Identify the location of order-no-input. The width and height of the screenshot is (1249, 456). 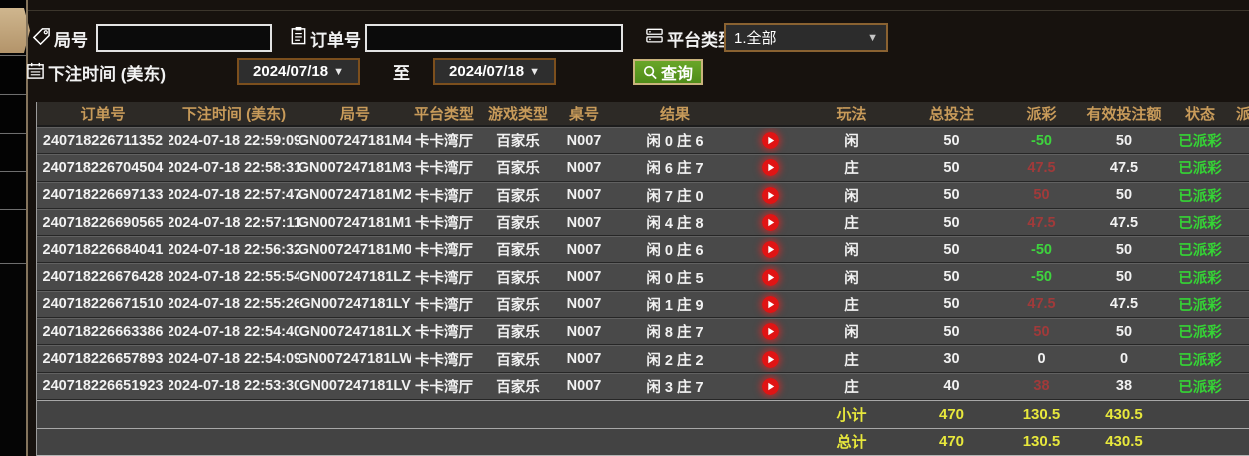
(494, 38).